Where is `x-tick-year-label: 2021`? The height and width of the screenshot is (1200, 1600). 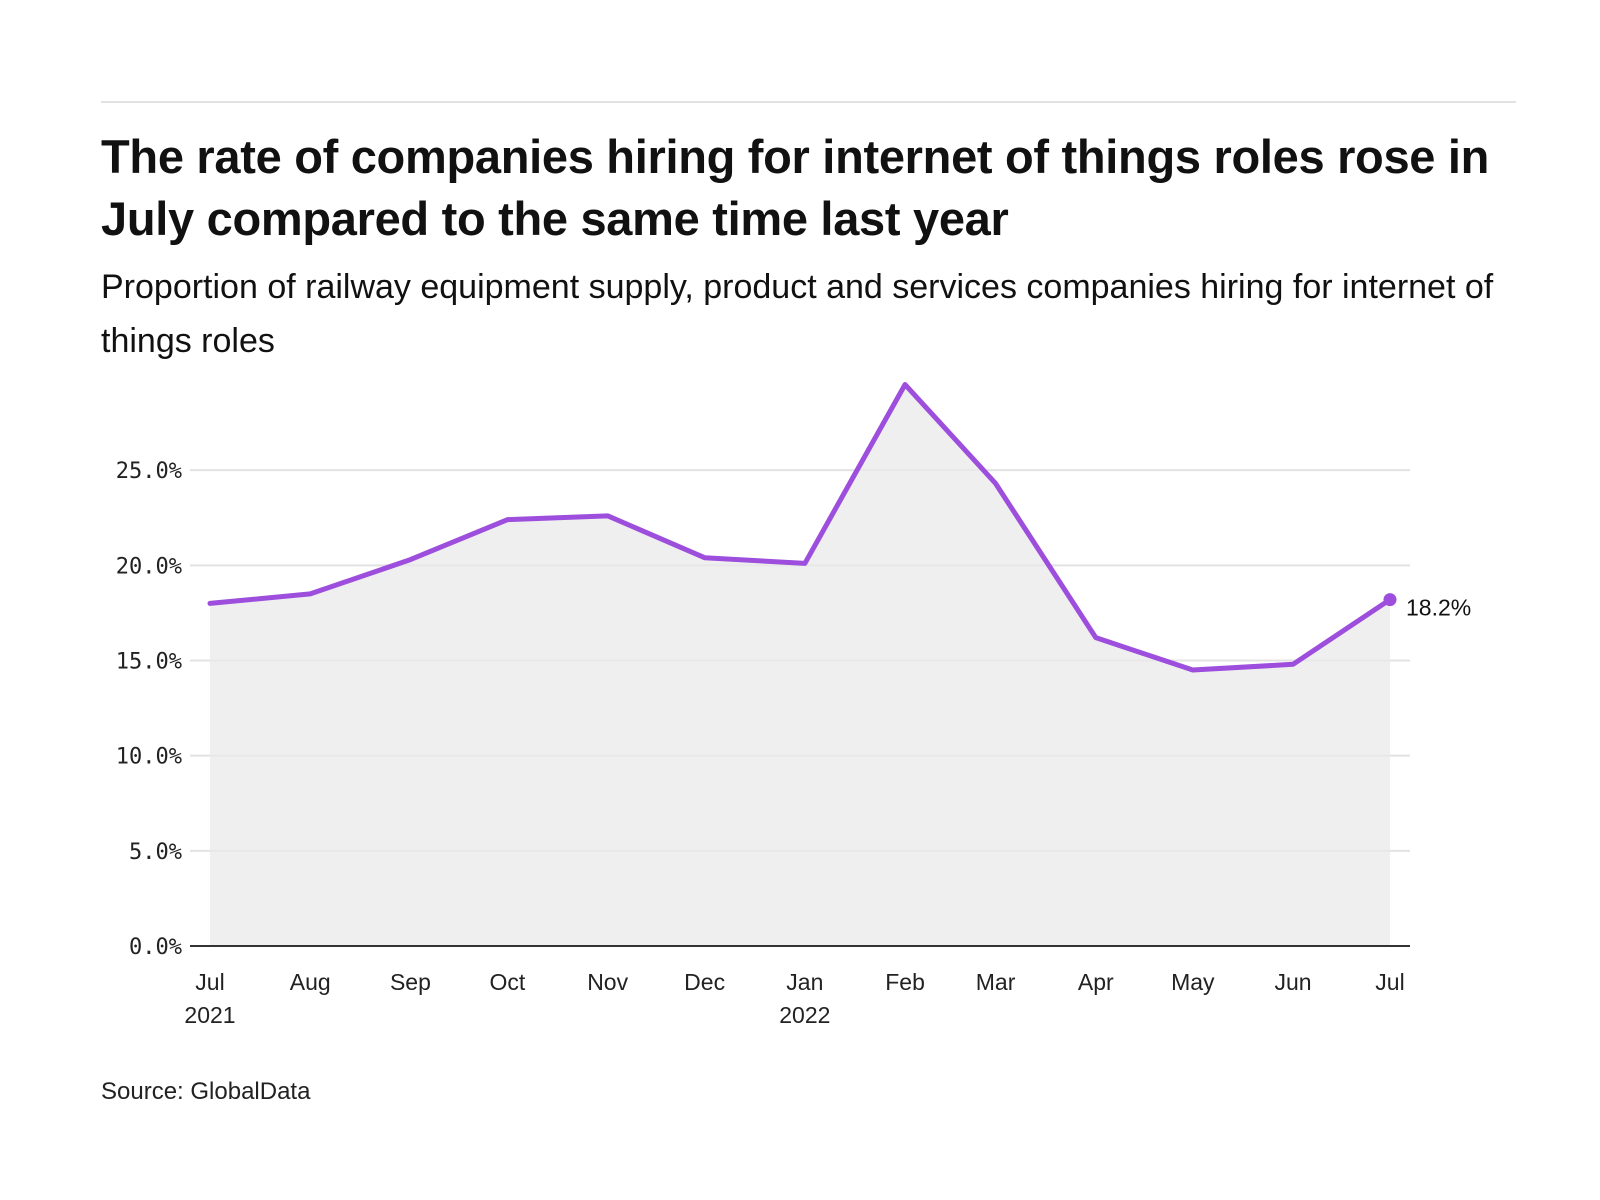
x-tick-year-label: 2021 is located at coordinates (209, 1015).